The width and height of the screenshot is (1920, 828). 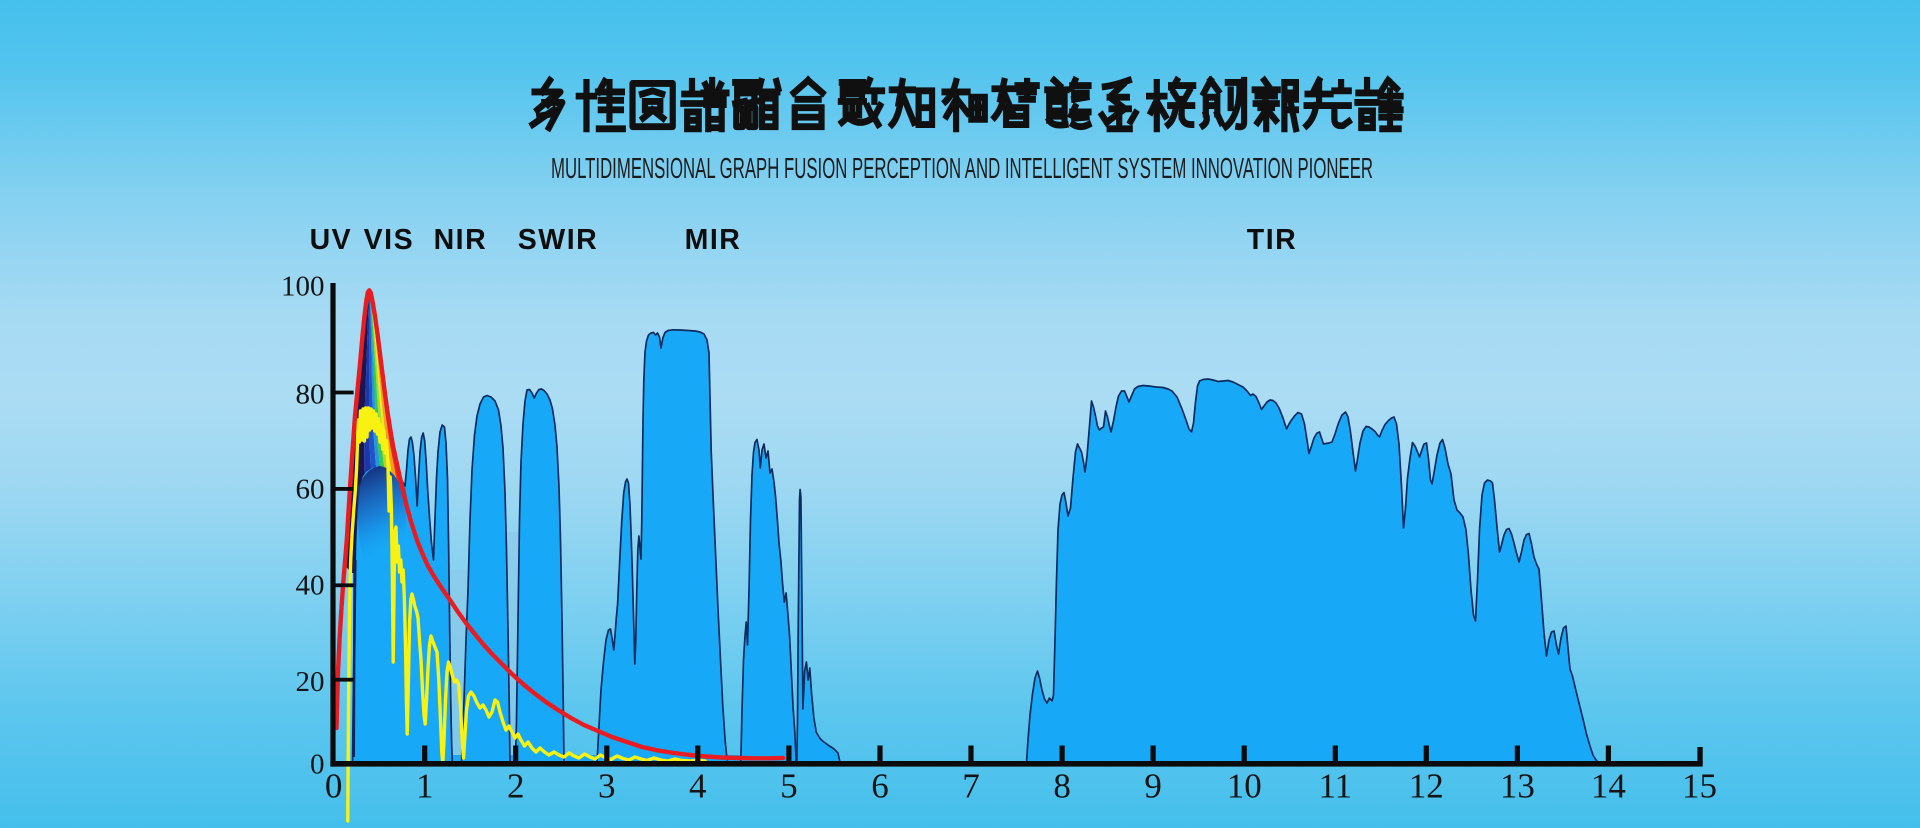 What do you see at coordinates (698, 786) in the screenshot?
I see `svg-text: 4` at bounding box center [698, 786].